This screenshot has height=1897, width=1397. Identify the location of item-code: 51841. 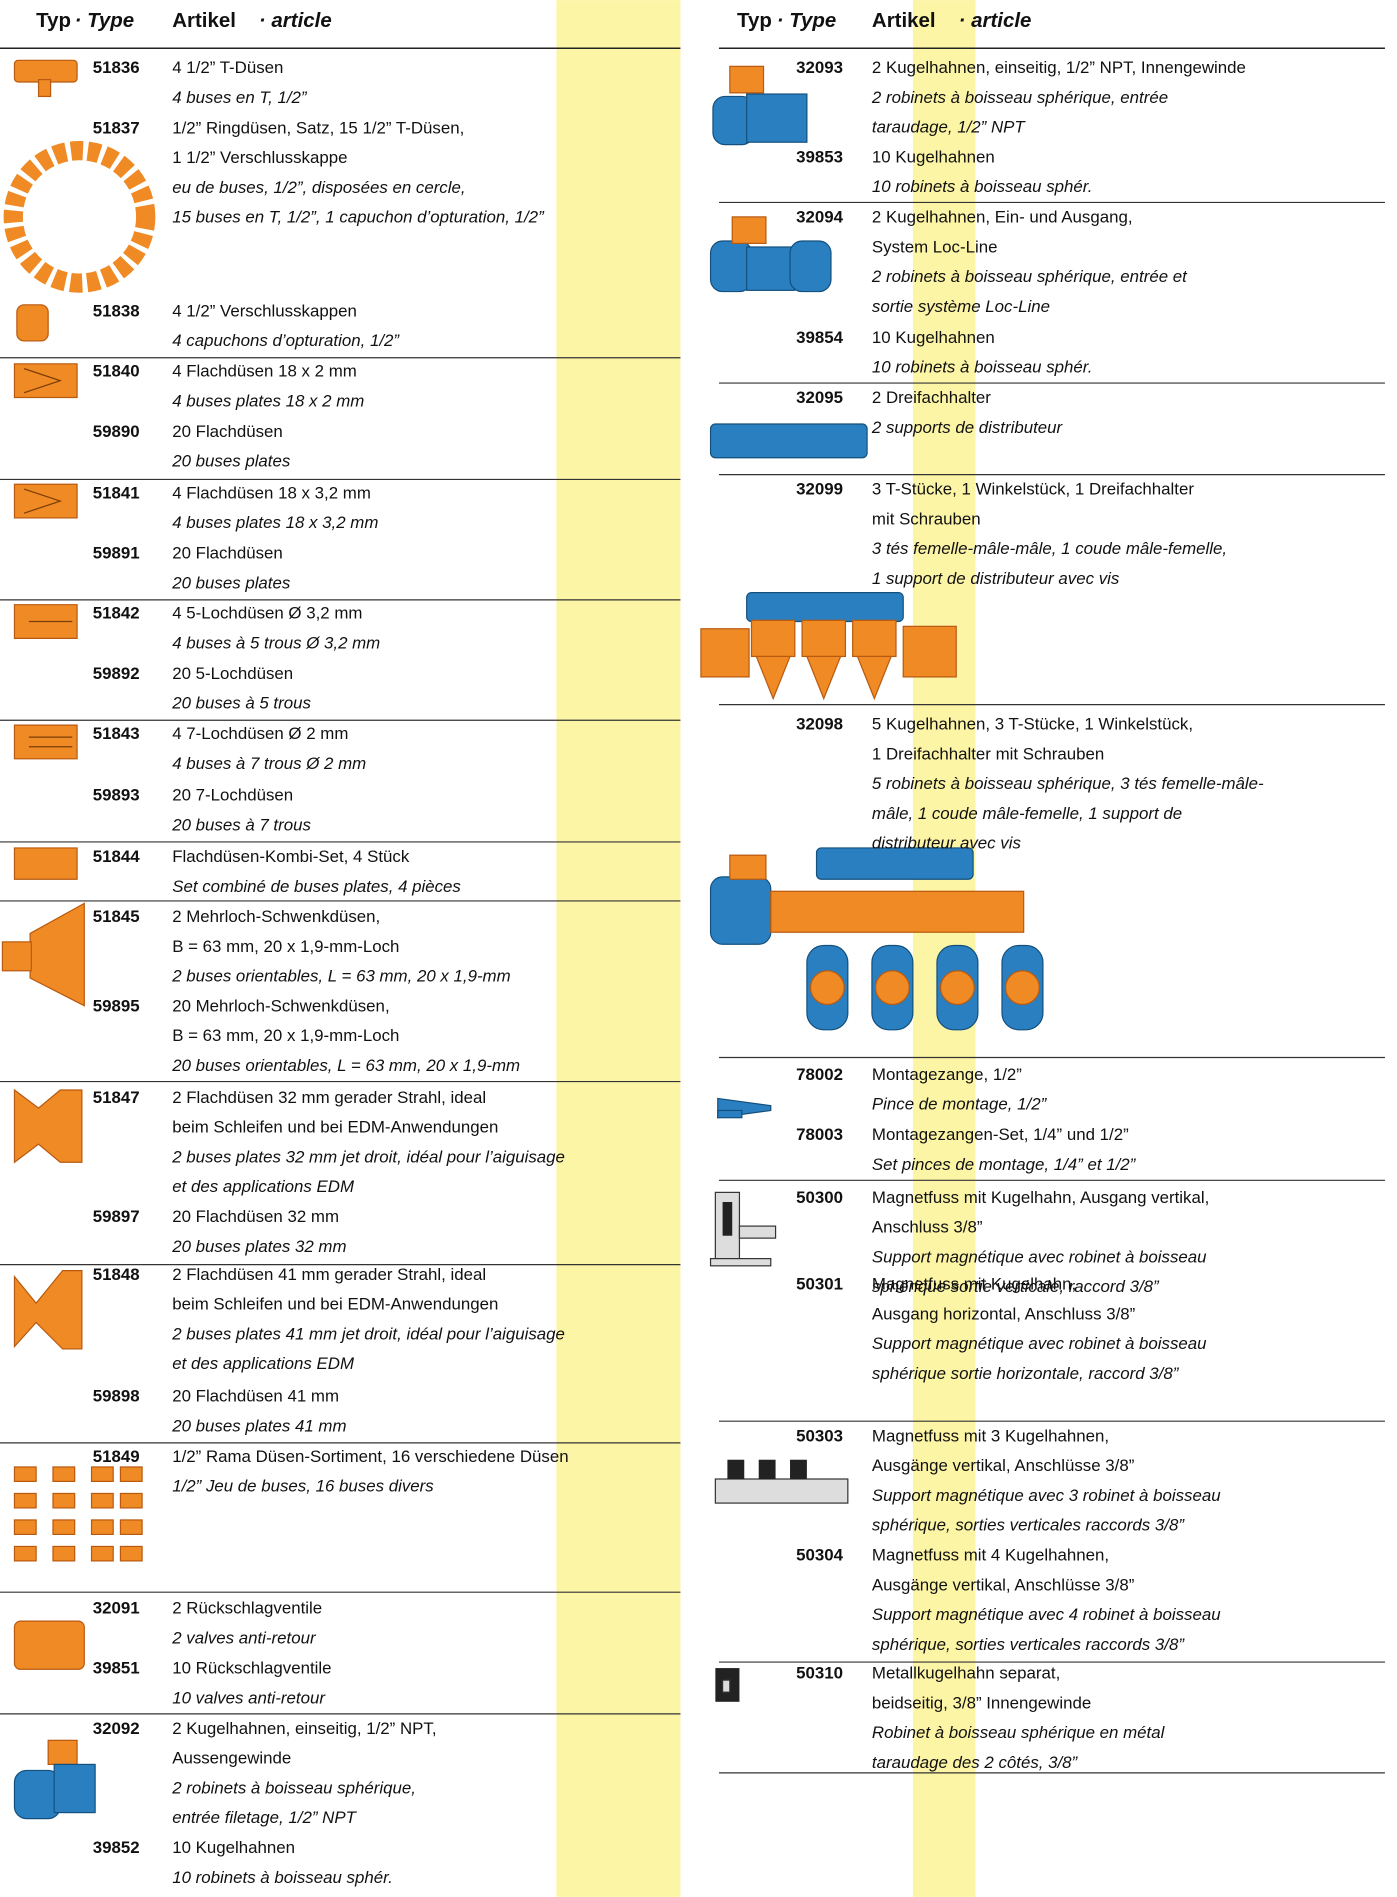
(116, 492).